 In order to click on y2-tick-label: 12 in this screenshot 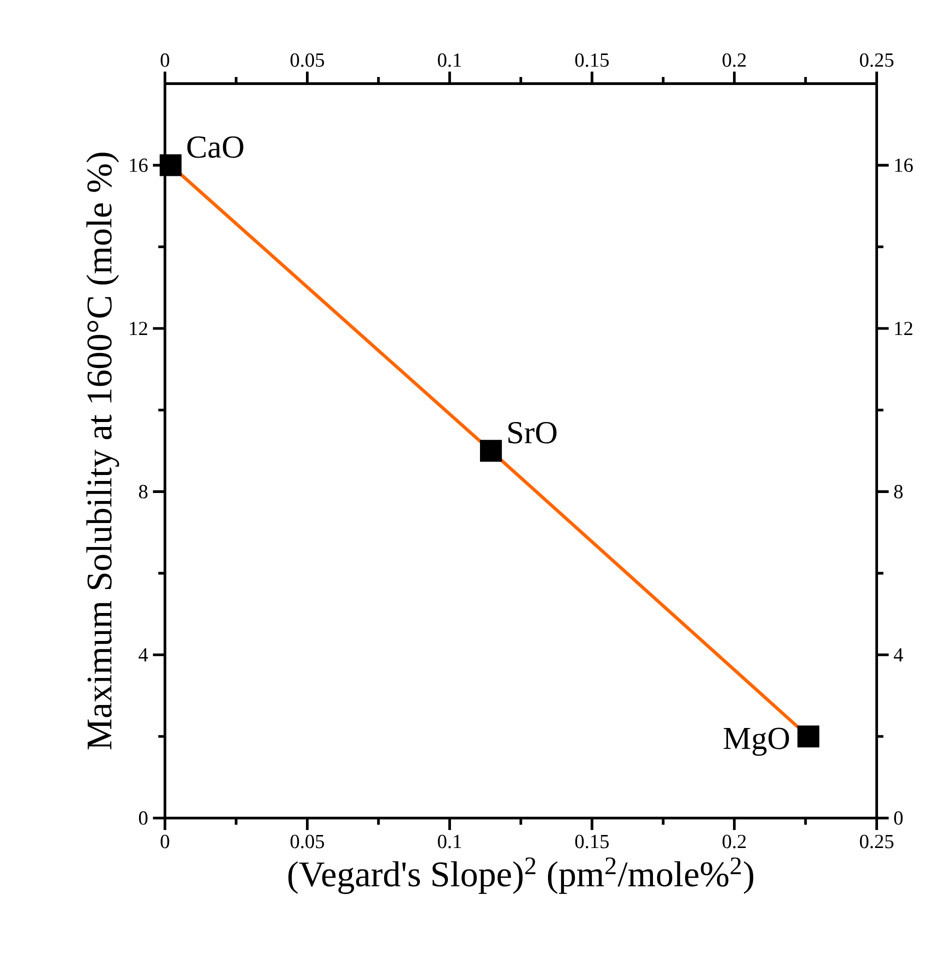, I will do `click(903, 329)`.